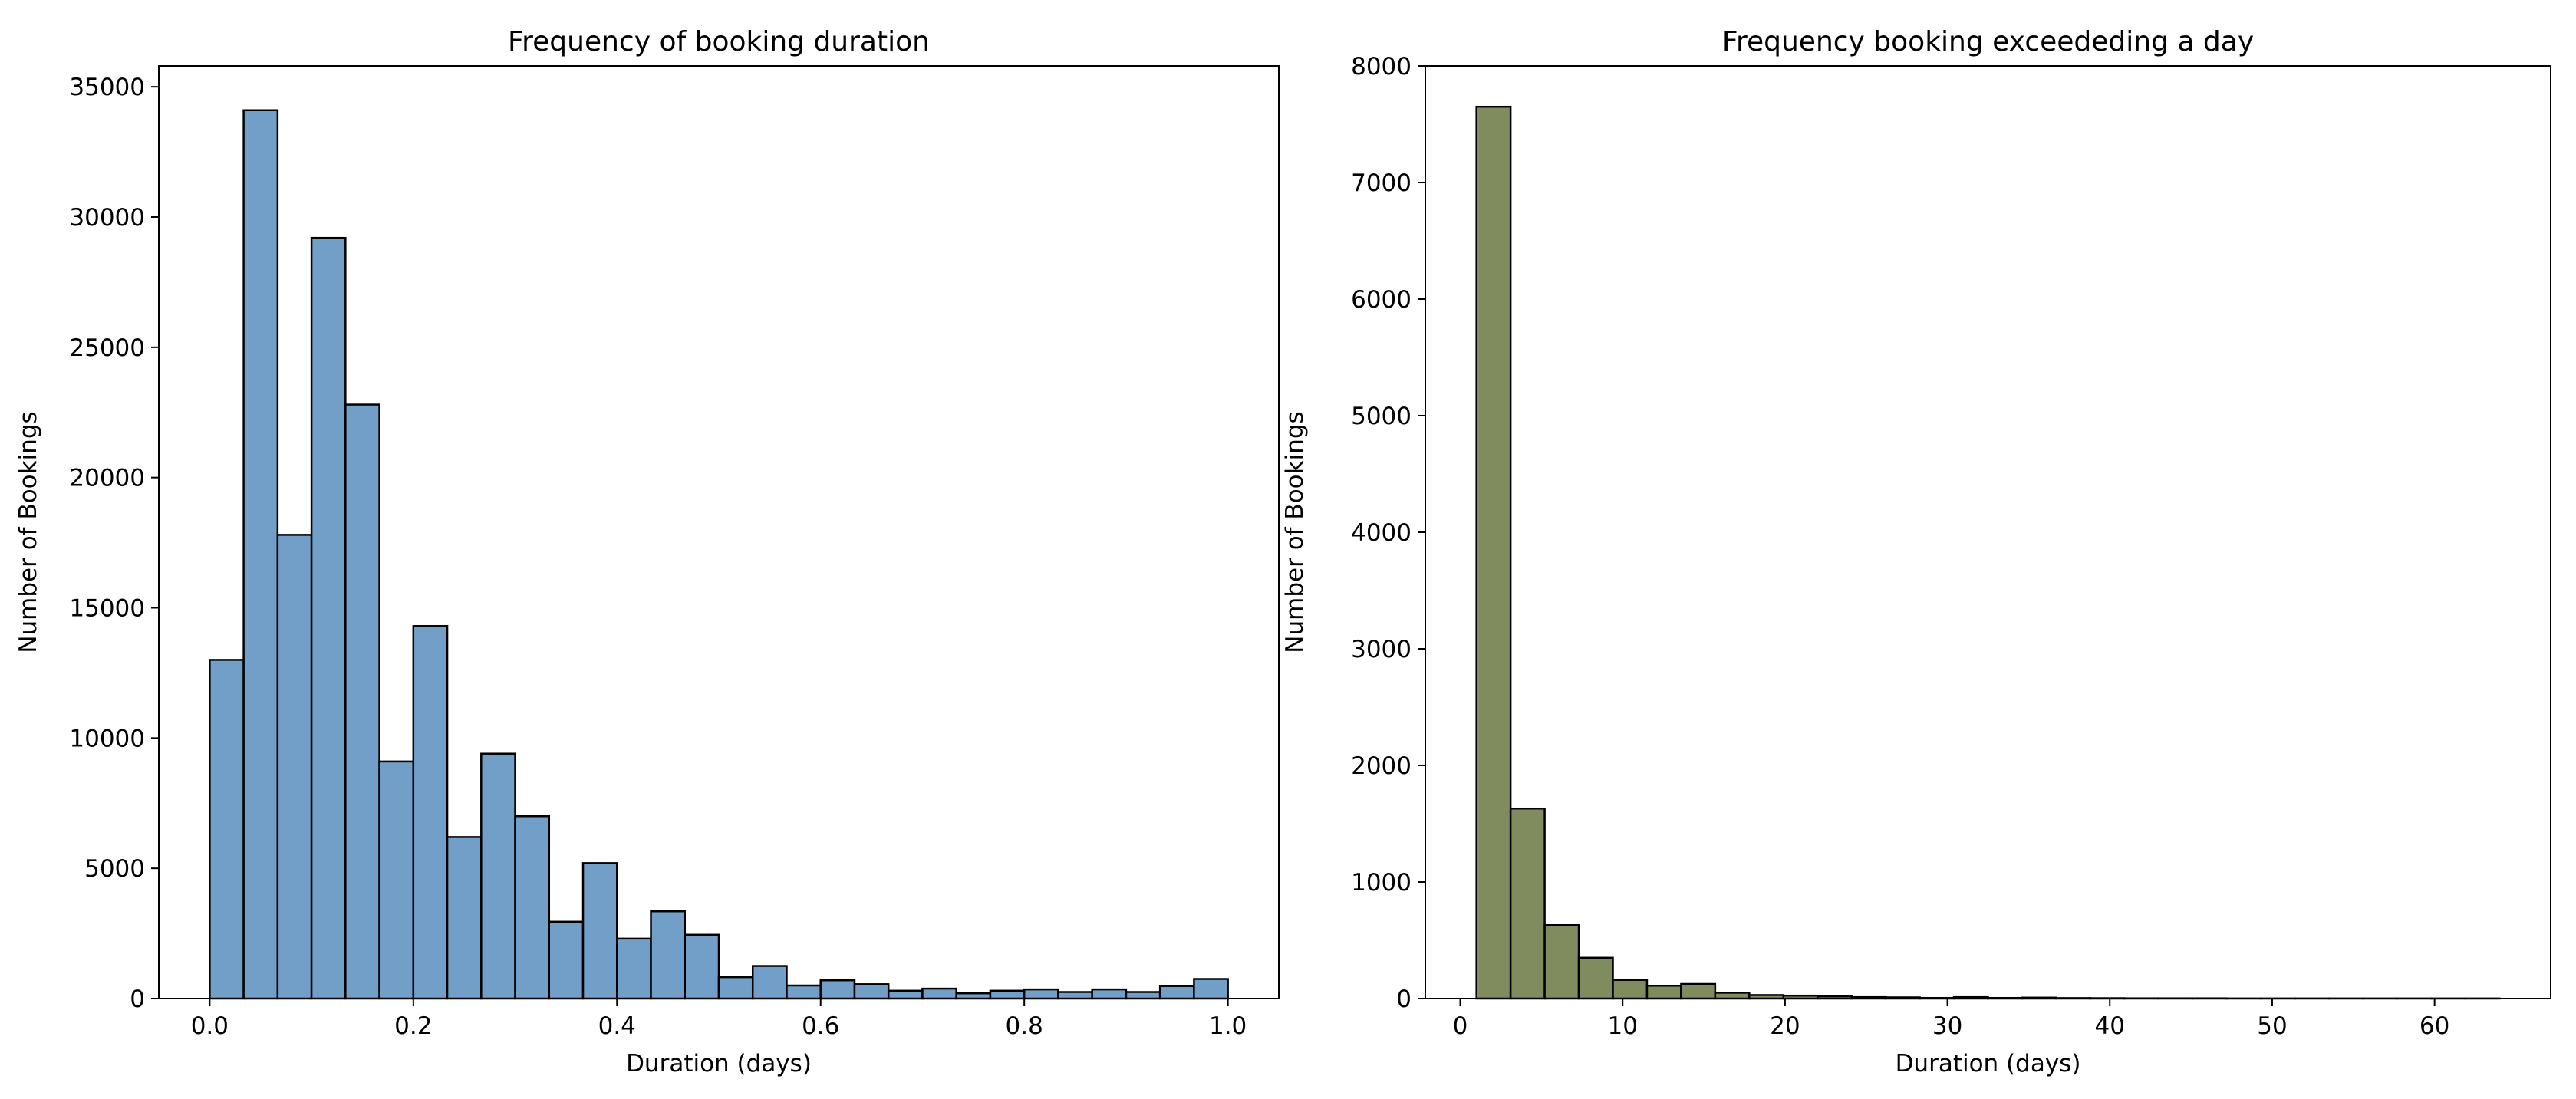 This screenshot has height=1099, width=2576. What do you see at coordinates (2272, 1026) in the screenshot?
I see `x-tick-label: 50` at bounding box center [2272, 1026].